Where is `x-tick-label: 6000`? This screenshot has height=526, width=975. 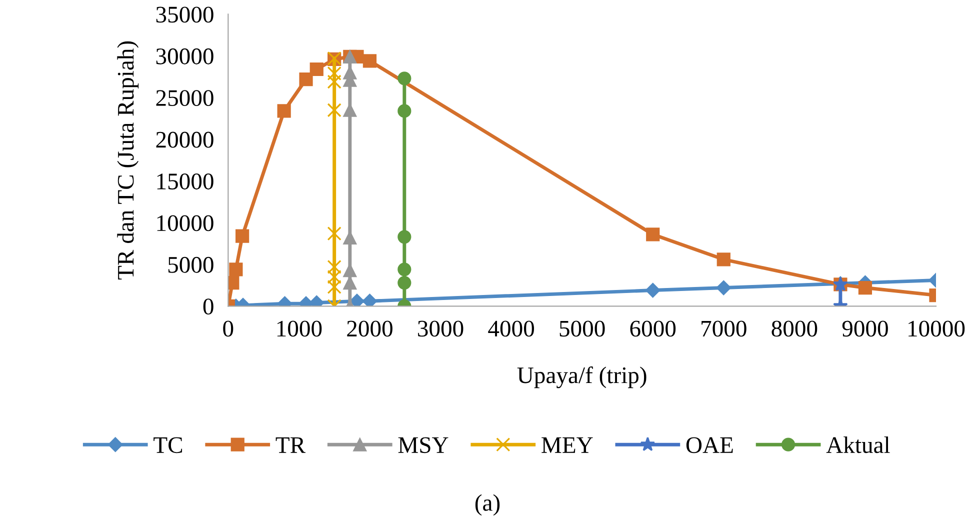 x-tick-label: 6000 is located at coordinates (653, 328).